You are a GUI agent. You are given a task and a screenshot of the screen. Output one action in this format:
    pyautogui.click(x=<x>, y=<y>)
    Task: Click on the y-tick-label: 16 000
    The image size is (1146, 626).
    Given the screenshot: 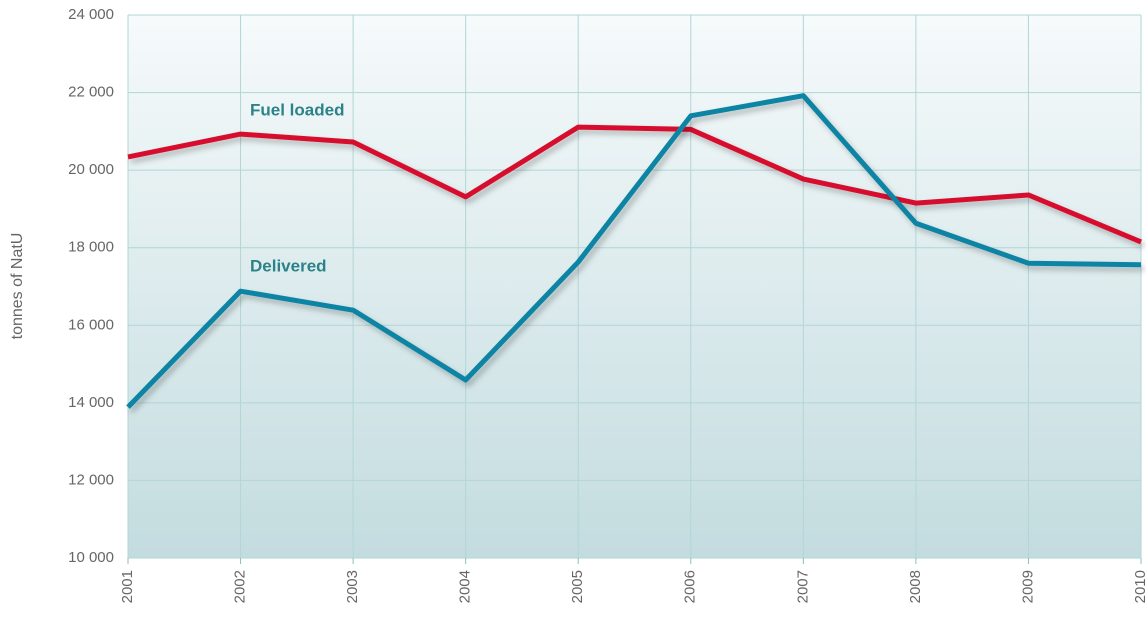 What is the action you would take?
    pyautogui.click(x=91, y=324)
    